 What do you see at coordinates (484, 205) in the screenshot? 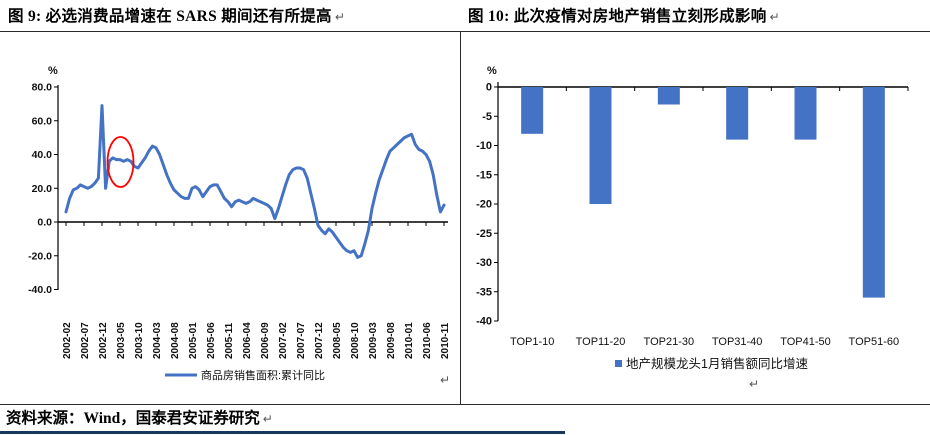
I see `y-tick-label: -20` at bounding box center [484, 205].